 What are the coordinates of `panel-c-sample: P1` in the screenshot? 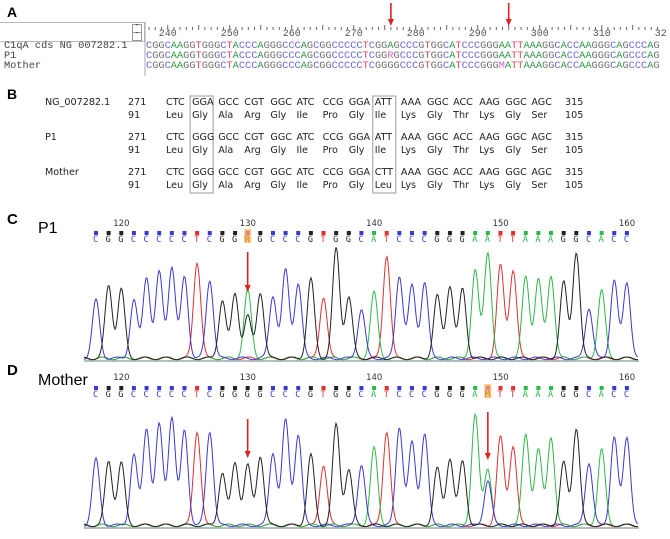 It's located at (48, 228).